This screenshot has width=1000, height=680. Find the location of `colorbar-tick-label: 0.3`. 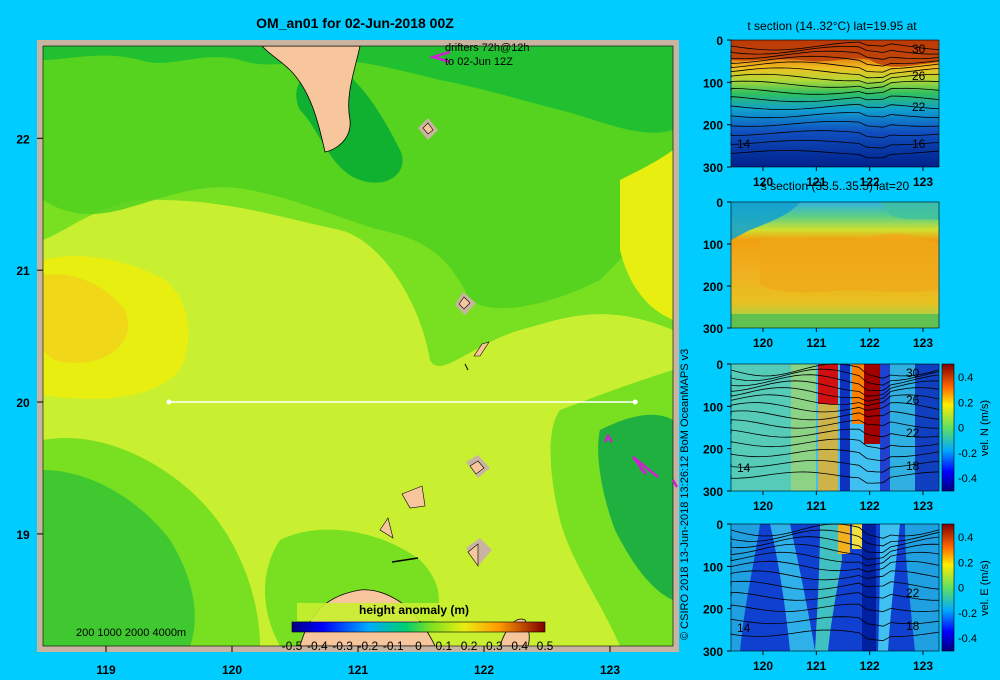

colorbar-tick-label: 0.3 is located at coordinates (494, 646).